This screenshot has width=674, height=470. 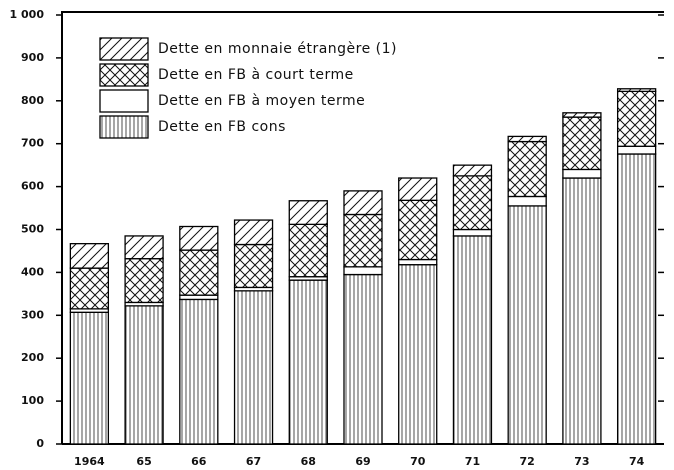 What do you see at coordinates (472, 461) in the screenshot?
I see `x-tick-label: 71` at bounding box center [472, 461].